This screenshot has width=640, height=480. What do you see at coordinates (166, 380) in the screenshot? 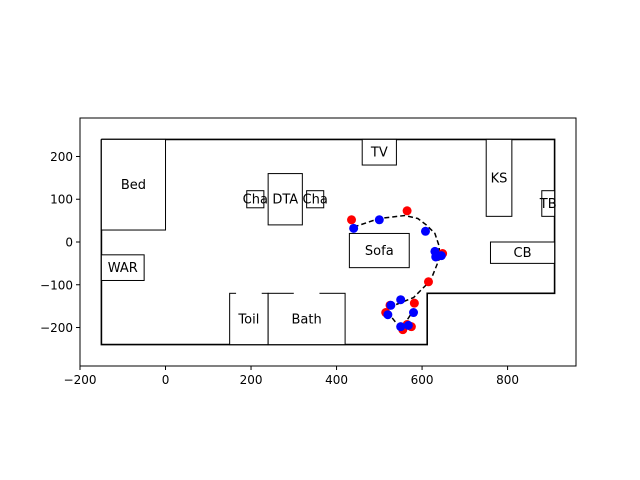
I see `x-tick-label: 0` at bounding box center [166, 380].